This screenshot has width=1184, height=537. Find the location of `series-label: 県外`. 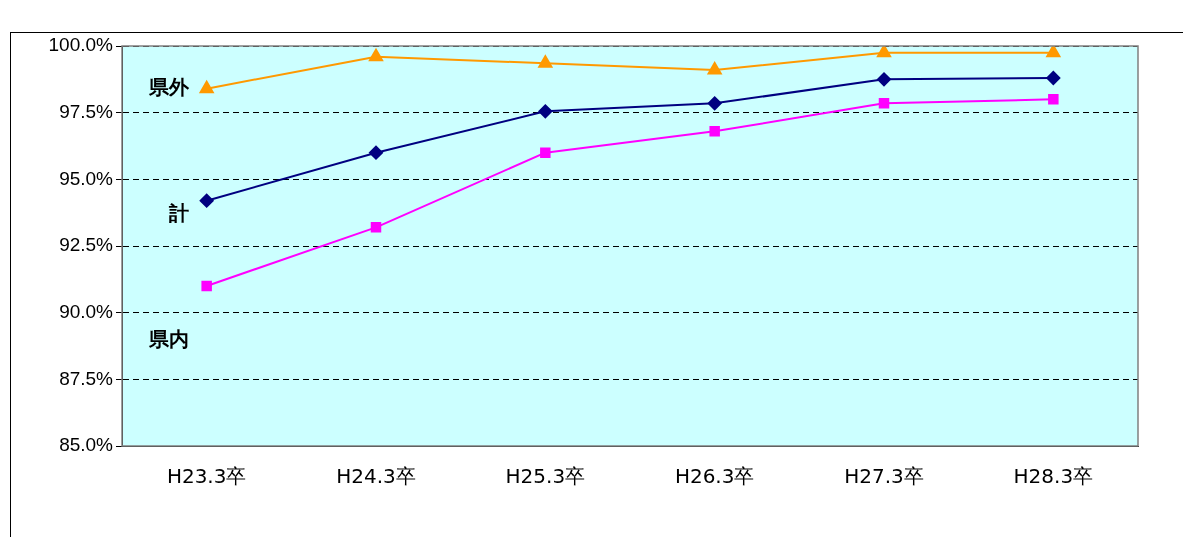

series-label: 県外 is located at coordinates (168, 86).